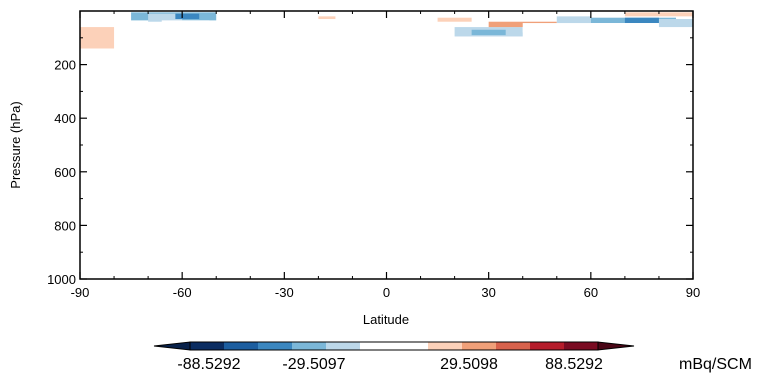 The height and width of the screenshot is (379, 774). I want to click on x-tick-label: 30, so click(488, 292).